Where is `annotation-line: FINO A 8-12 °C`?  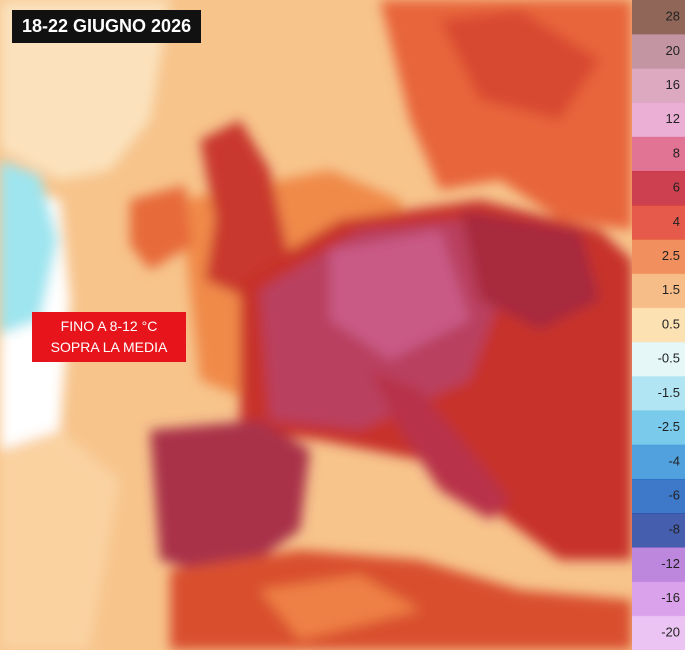
annotation-line: FINO A 8-12 °C is located at coordinates (109, 326).